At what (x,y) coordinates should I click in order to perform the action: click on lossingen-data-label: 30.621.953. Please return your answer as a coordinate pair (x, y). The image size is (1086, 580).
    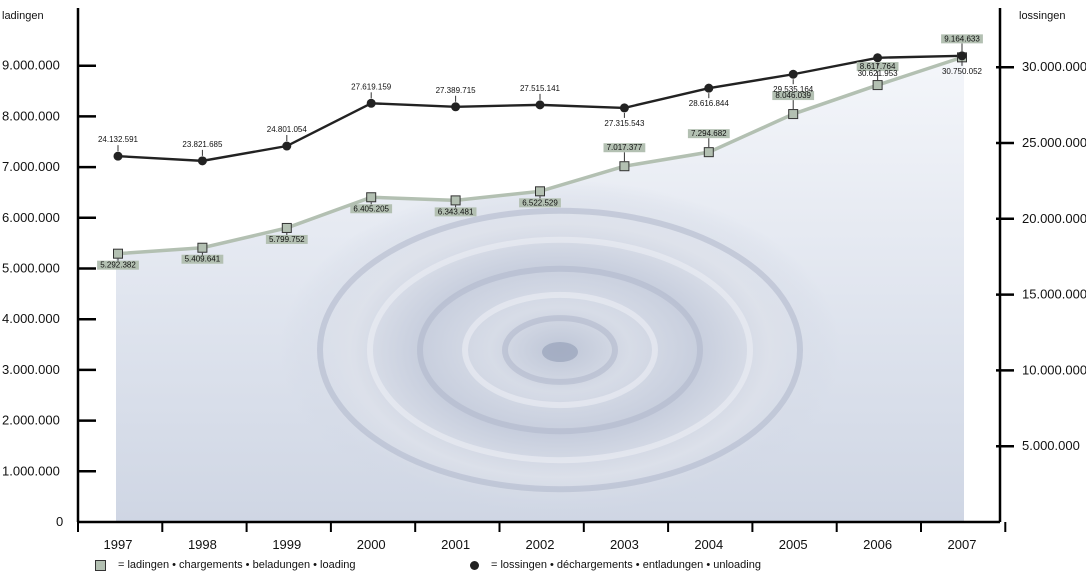
    Looking at the image, I should click on (878, 73).